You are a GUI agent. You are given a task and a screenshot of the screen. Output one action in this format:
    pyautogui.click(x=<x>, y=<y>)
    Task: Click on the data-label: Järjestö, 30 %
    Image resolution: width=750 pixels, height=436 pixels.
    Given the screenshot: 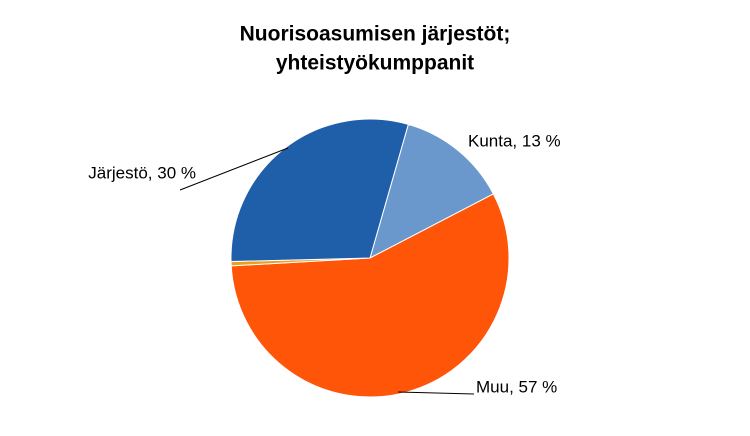 What is the action you would take?
    pyautogui.click(x=142, y=172)
    